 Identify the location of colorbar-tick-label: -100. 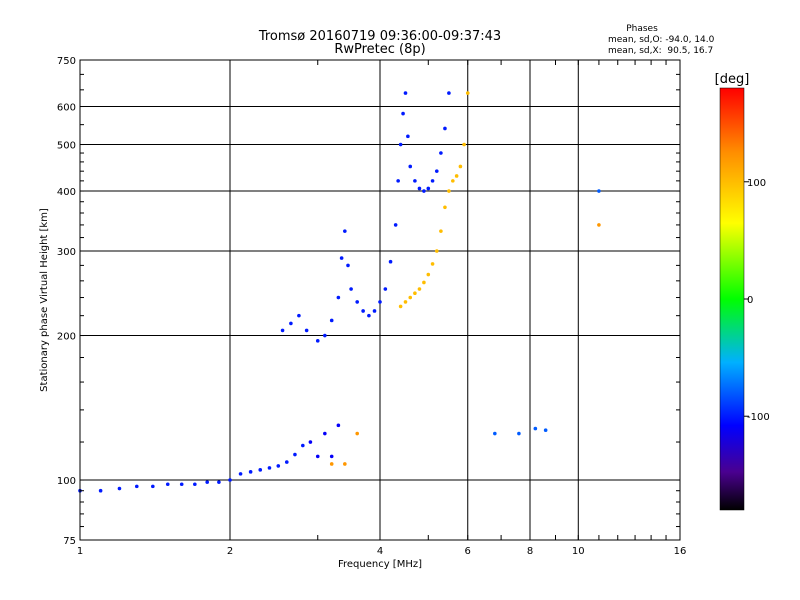
(758, 417).